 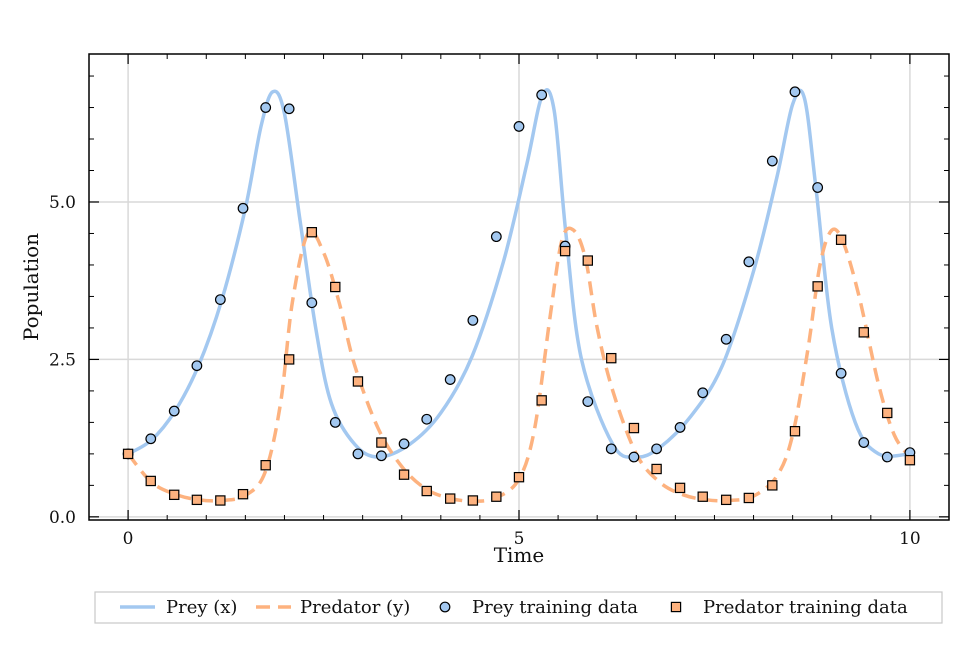 What do you see at coordinates (62, 518) in the screenshot?
I see `y-tick-label: 0.0` at bounding box center [62, 518].